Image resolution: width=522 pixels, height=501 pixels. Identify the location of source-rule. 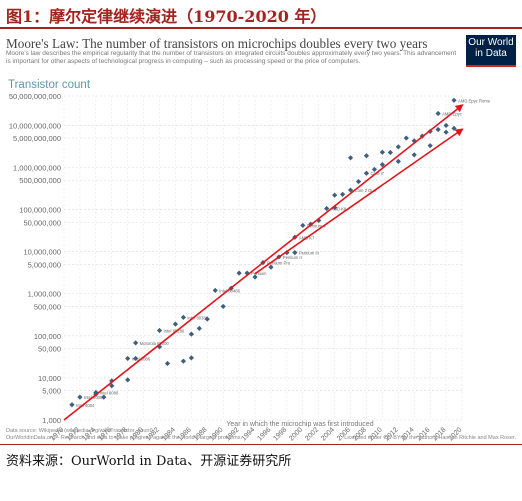
(261, 444).